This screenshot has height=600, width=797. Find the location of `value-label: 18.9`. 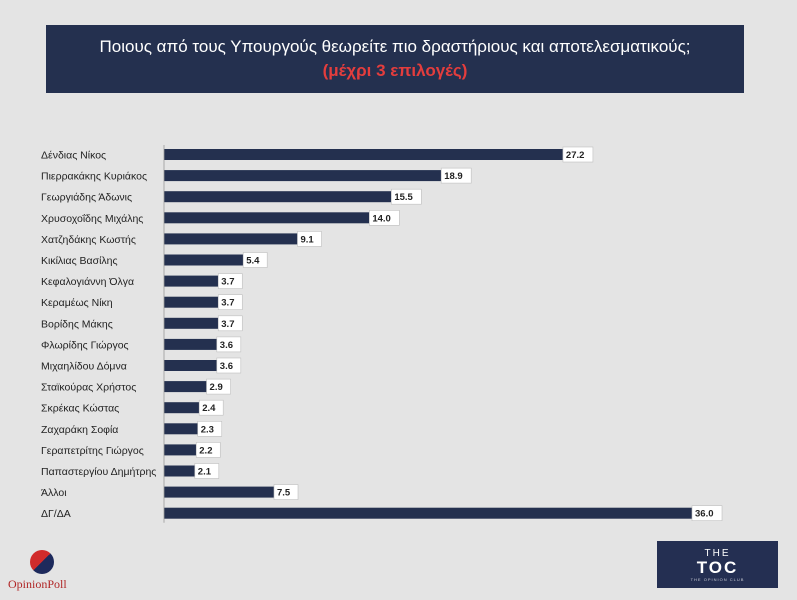

value-label: 18.9 is located at coordinates (453, 176).